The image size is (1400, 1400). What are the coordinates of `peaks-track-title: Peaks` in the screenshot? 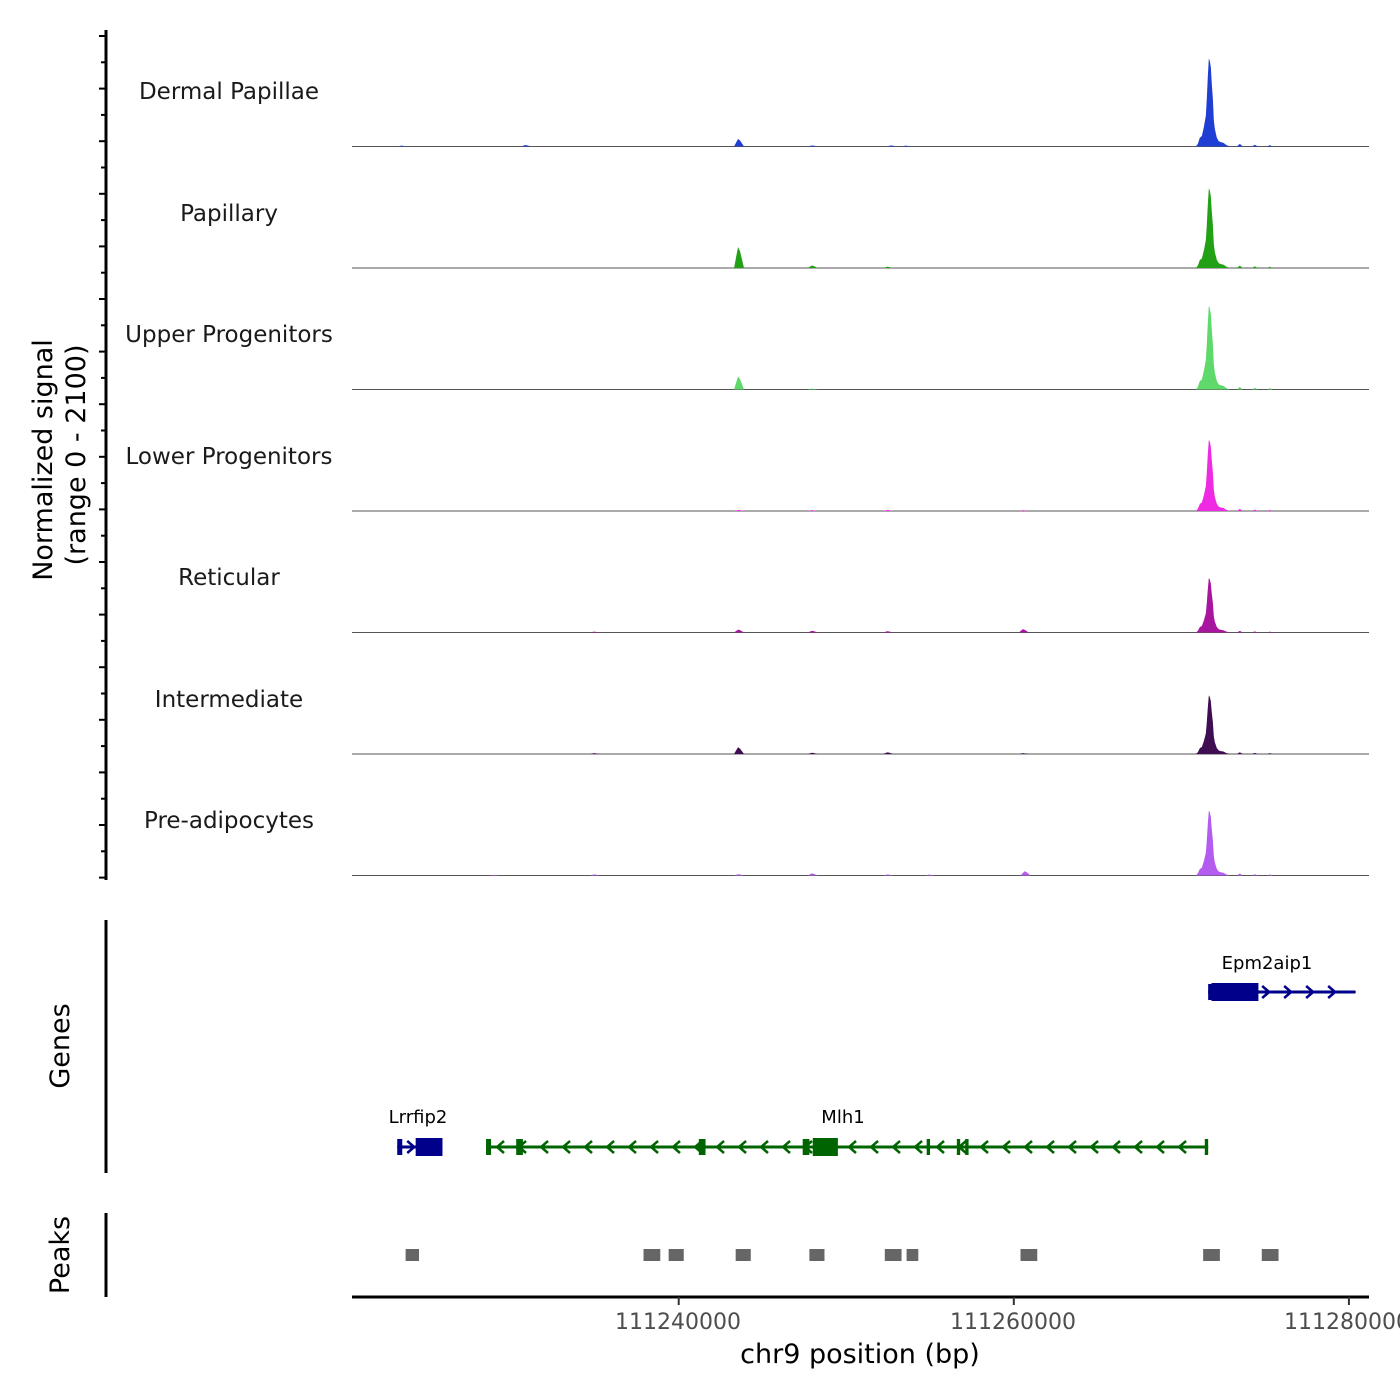 It's located at (60, 1255).